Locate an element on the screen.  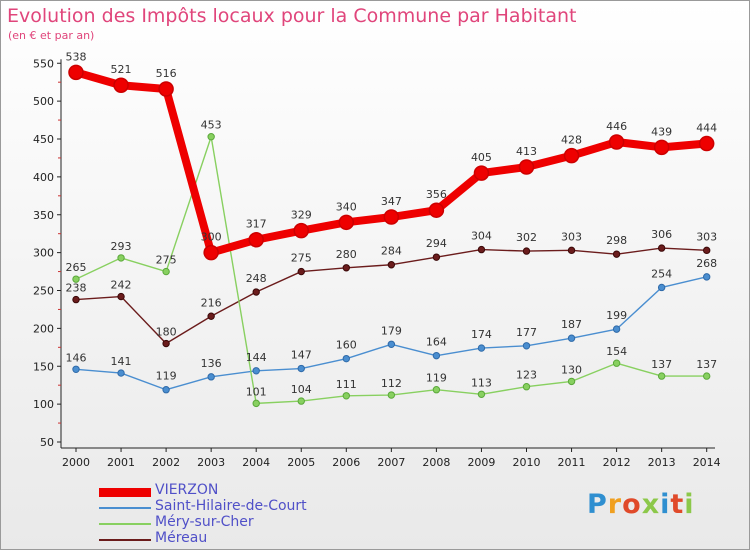
data-label: 112 is located at coordinates (391, 383).